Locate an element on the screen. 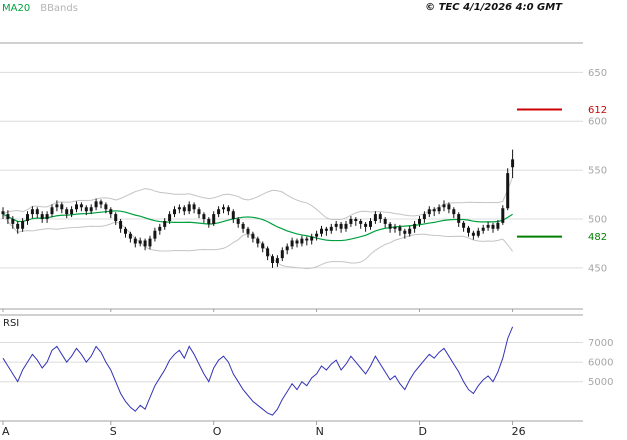 The image size is (627, 440). x-axis-label: D is located at coordinates (423, 431).